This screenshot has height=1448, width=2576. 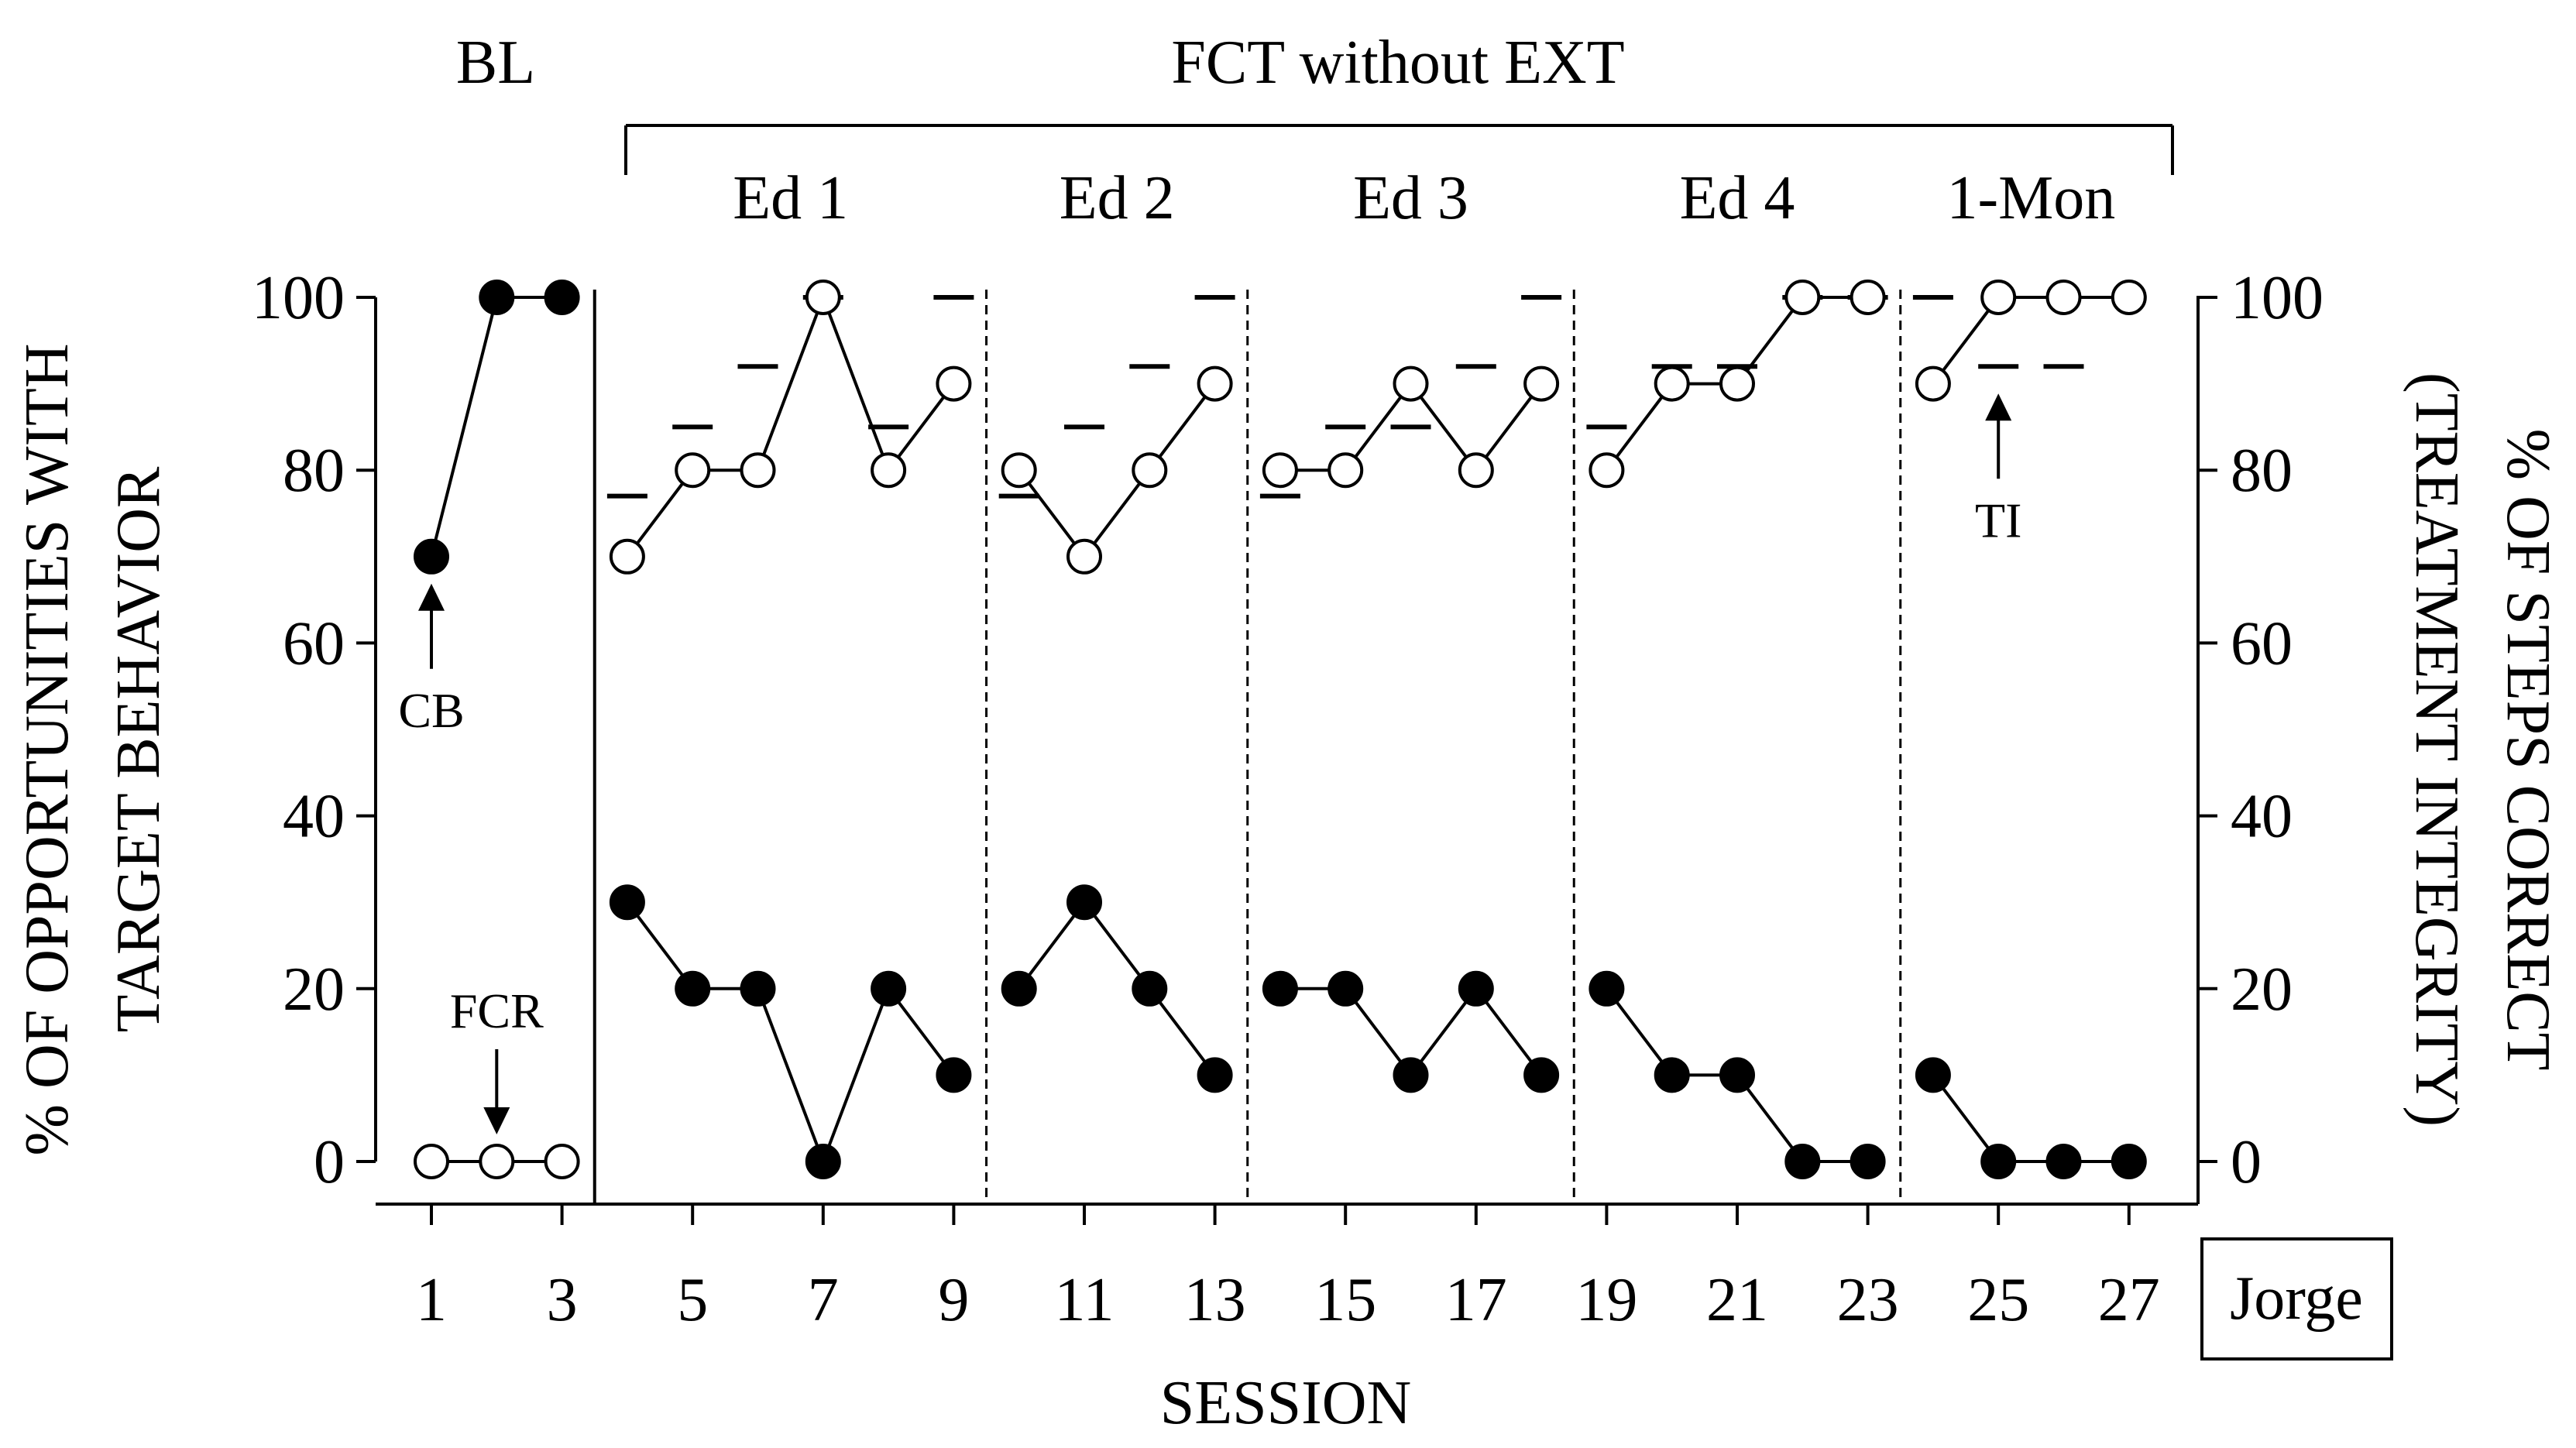 What do you see at coordinates (1397, 63) in the screenshot?
I see `treatment-label: FCT without EXT` at bounding box center [1397, 63].